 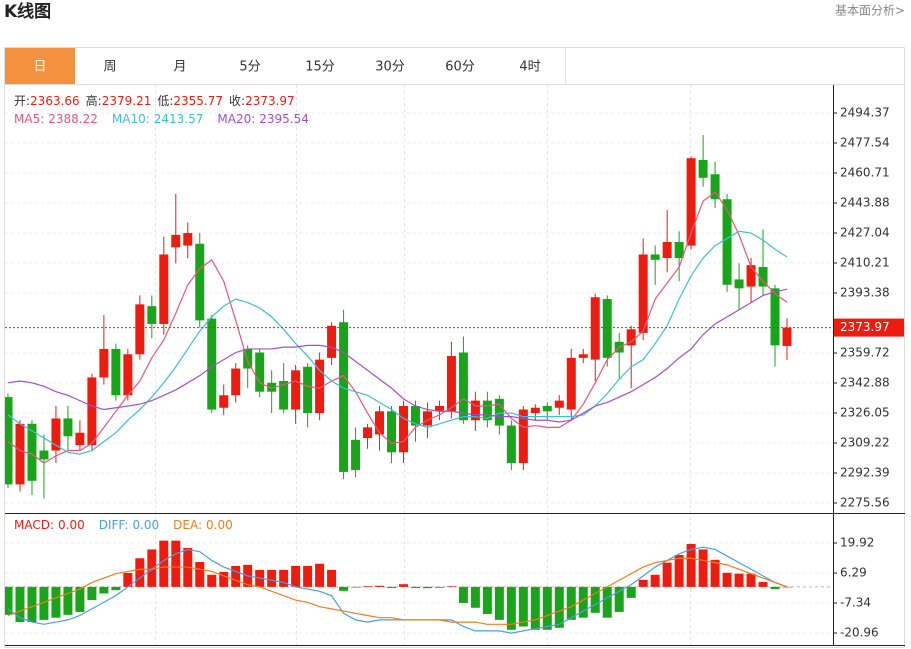 What do you see at coordinates (94, 100) in the screenshot?
I see `legend-label: 高:` at bounding box center [94, 100].